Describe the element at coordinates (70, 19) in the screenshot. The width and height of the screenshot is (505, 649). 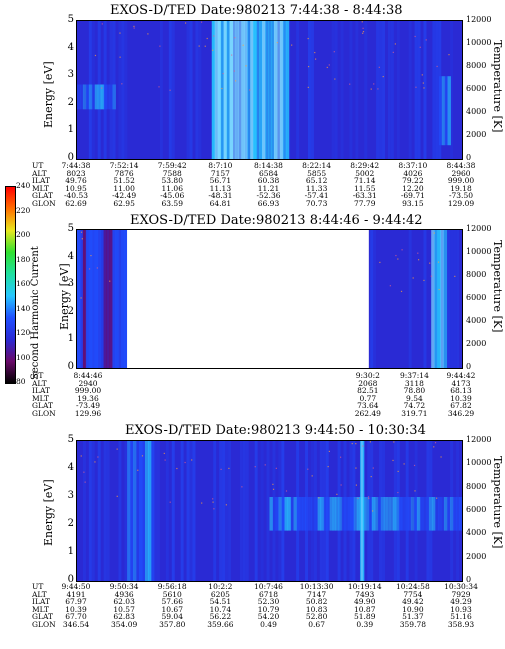
I see `y-tick-label: 5` at that location.